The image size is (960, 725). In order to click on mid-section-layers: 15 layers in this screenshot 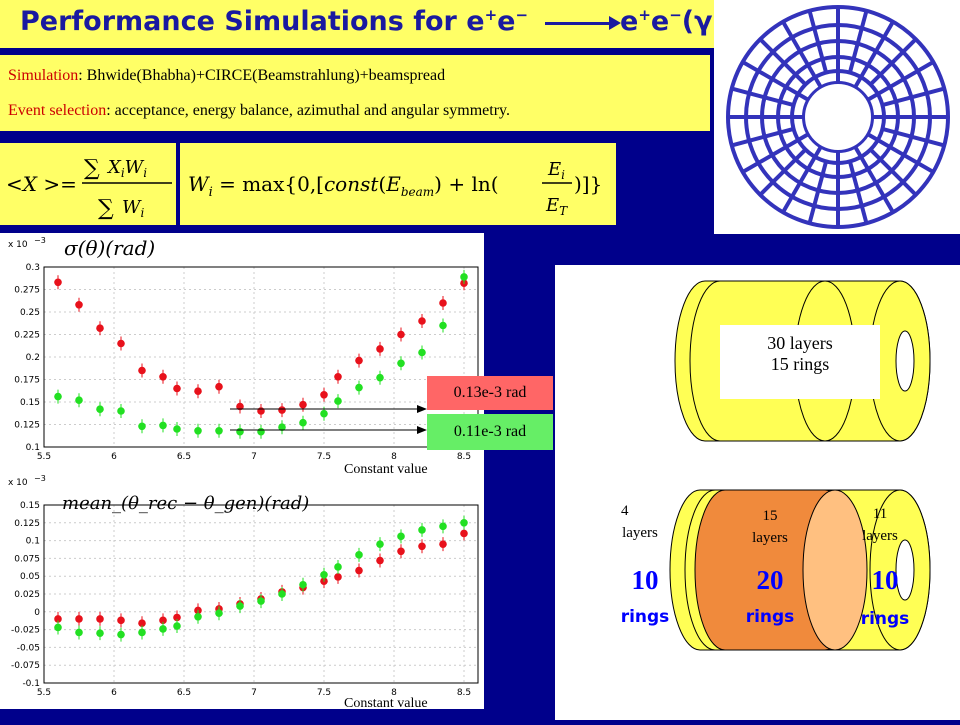, I will do `click(770, 527)`.